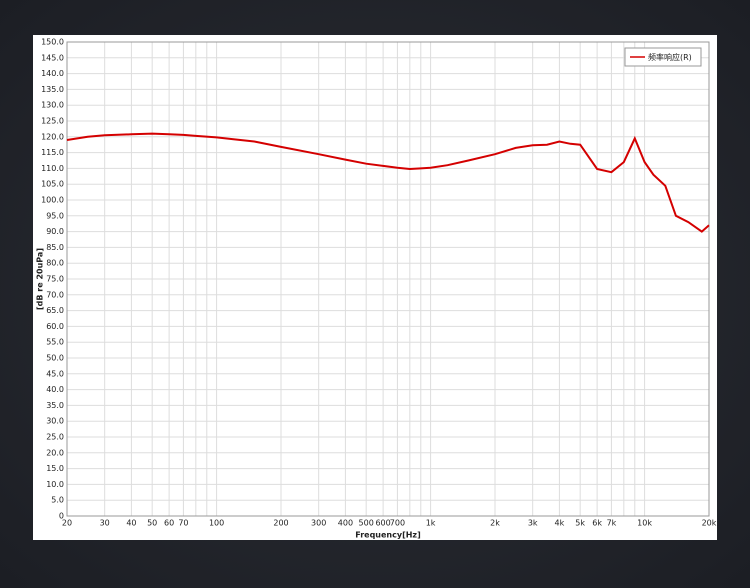  What do you see at coordinates (580, 523) in the screenshot?
I see `x-tick-label: 5k` at bounding box center [580, 523].